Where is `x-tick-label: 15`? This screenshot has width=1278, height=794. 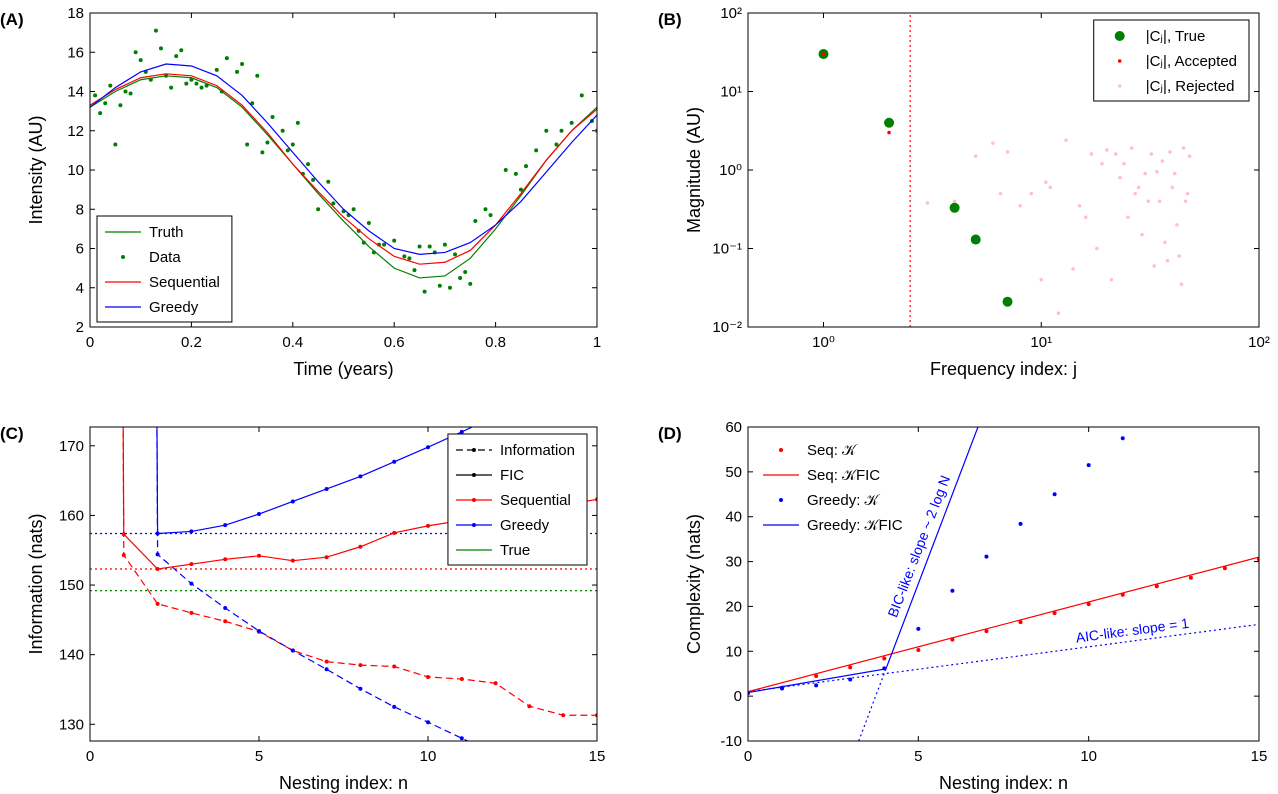
x-tick-label: 15 is located at coordinates (597, 756).